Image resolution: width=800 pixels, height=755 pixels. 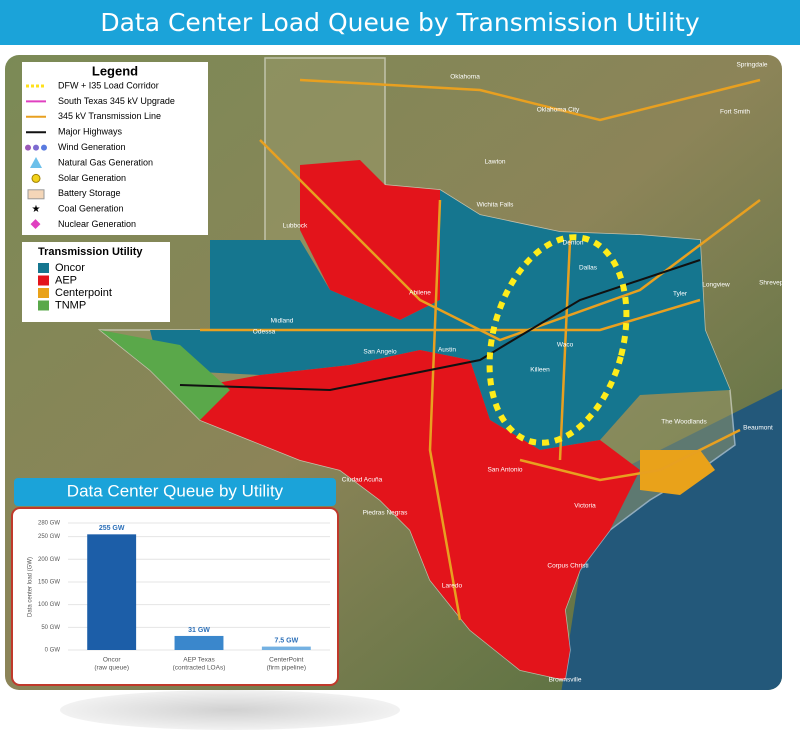 I want to click on place-label: Fort Smith, so click(x=735, y=112).